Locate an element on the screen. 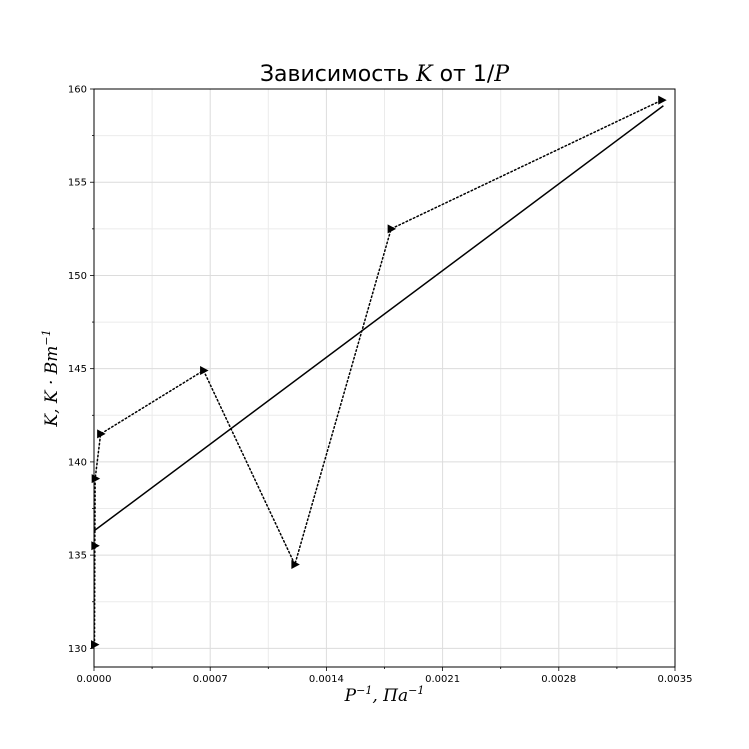  y-tick-label: 145 is located at coordinates (77, 369).